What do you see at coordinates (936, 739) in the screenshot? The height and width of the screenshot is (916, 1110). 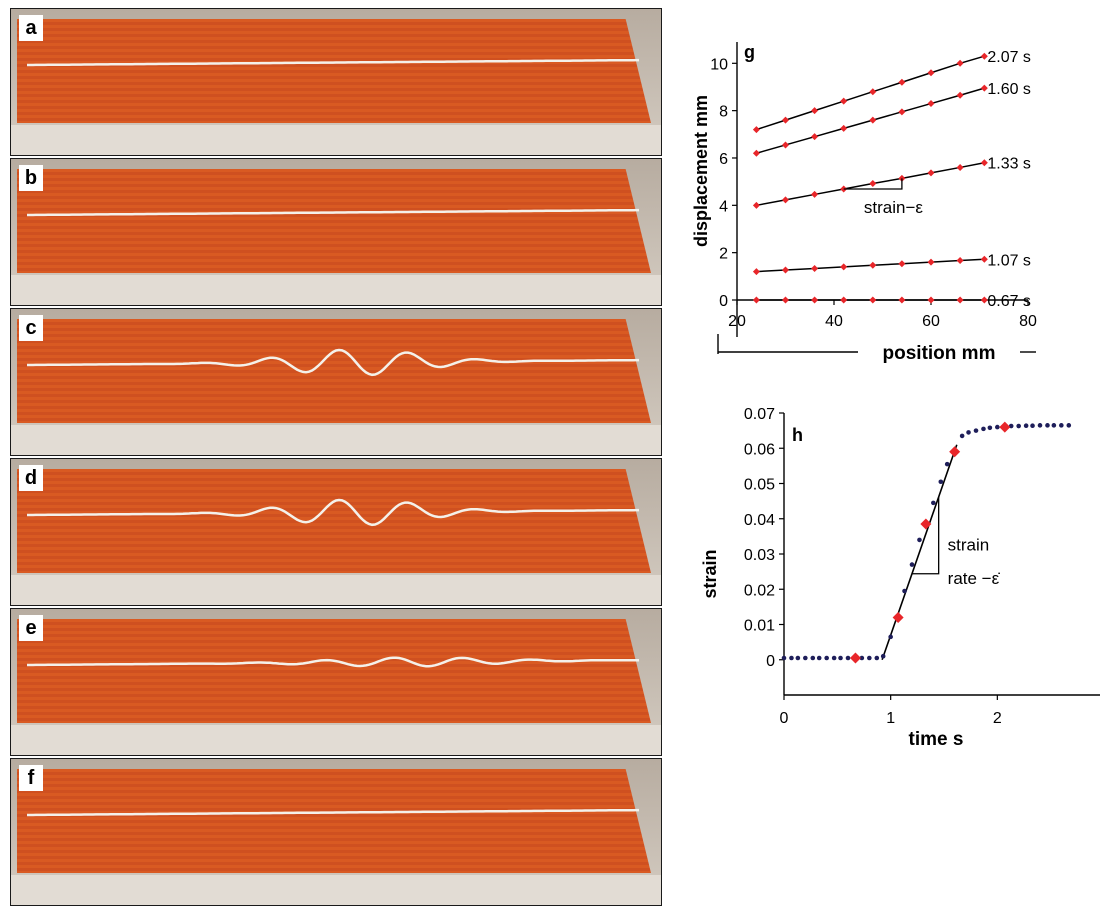 I see `x-axis-label: time s` at bounding box center [936, 739].